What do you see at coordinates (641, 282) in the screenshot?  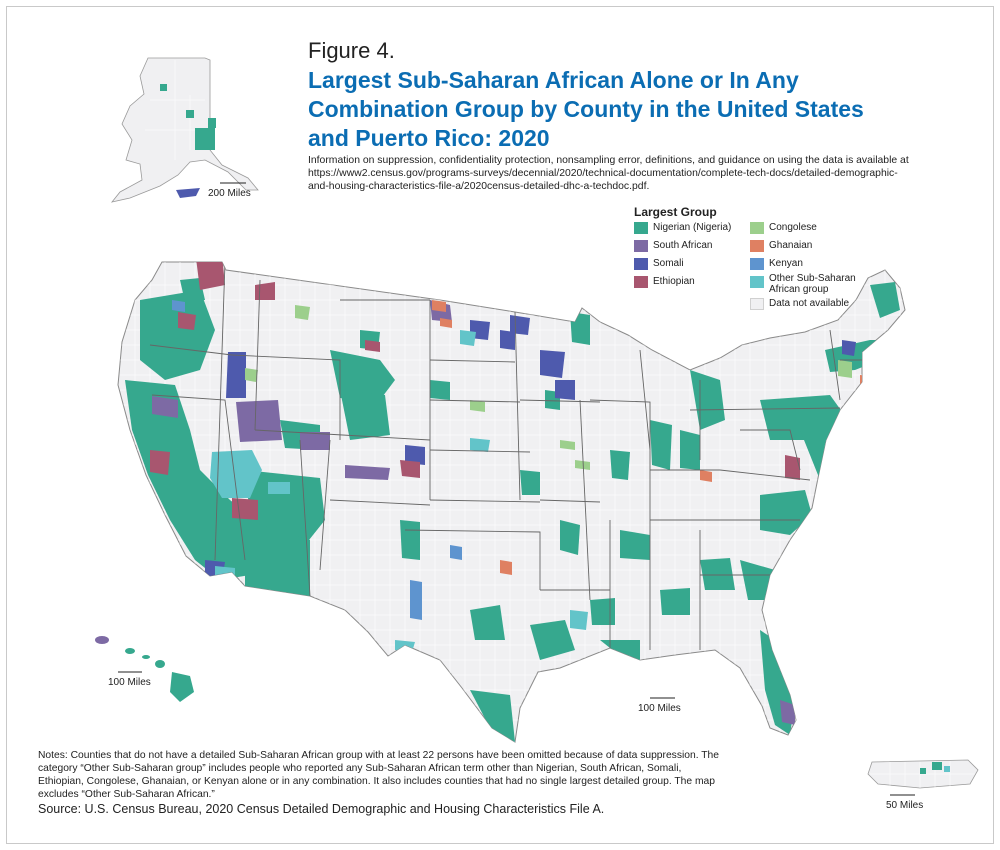 I see `legend-swatch-ethiopian` at bounding box center [641, 282].